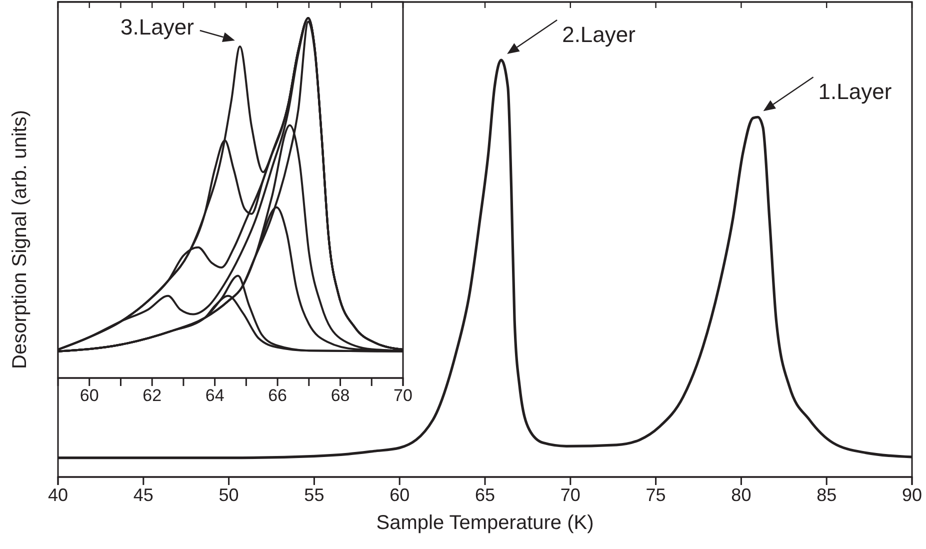 This screenshot has height=549, width=926. I want to click on x-tick-label: 64, so click(214, 396).